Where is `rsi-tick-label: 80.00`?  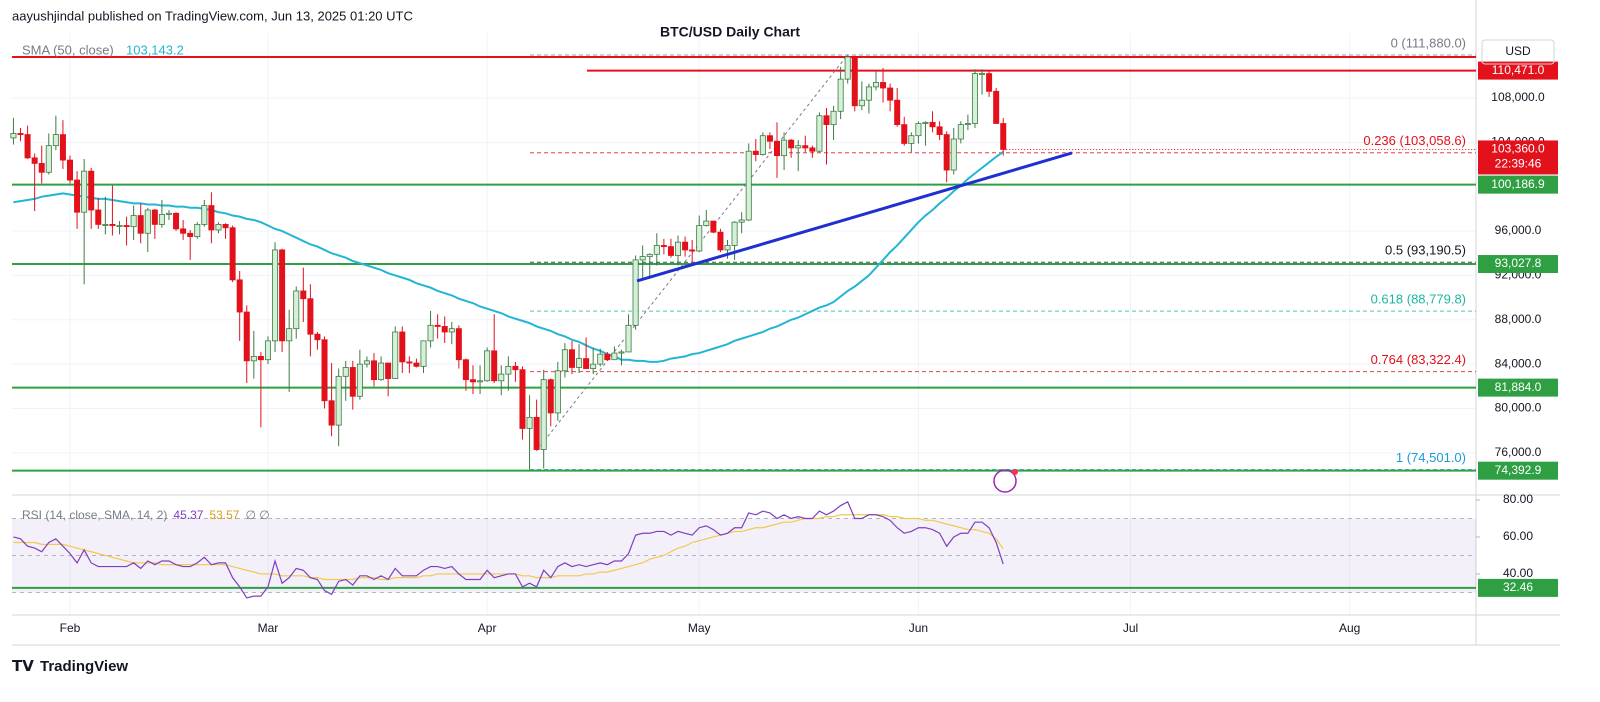 rsi-tick-label: 80.00 is located at coordinates (1518, 499).